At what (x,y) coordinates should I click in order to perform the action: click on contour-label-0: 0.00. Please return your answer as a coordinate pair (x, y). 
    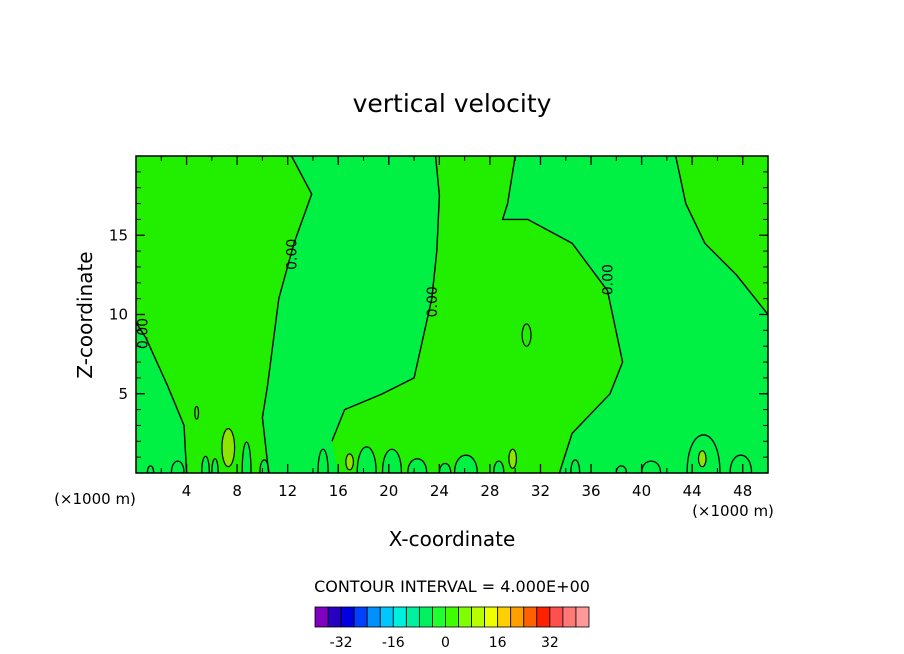
    Looking at the image, I should click on (293, 254).